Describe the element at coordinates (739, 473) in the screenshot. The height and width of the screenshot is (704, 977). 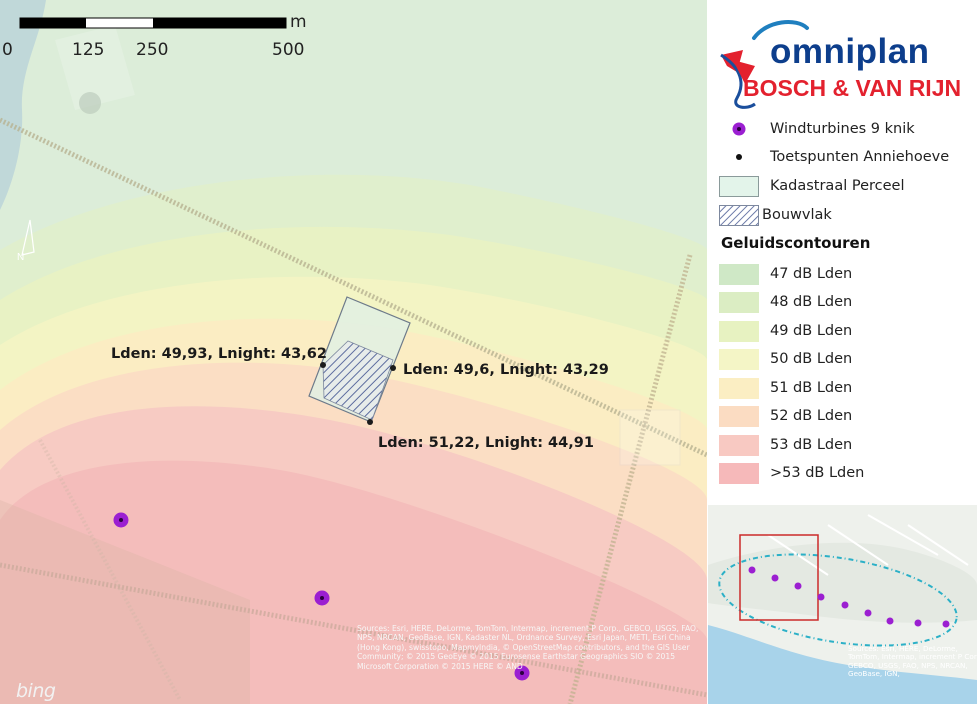
I see `contour-swatch-gt53` at that location.